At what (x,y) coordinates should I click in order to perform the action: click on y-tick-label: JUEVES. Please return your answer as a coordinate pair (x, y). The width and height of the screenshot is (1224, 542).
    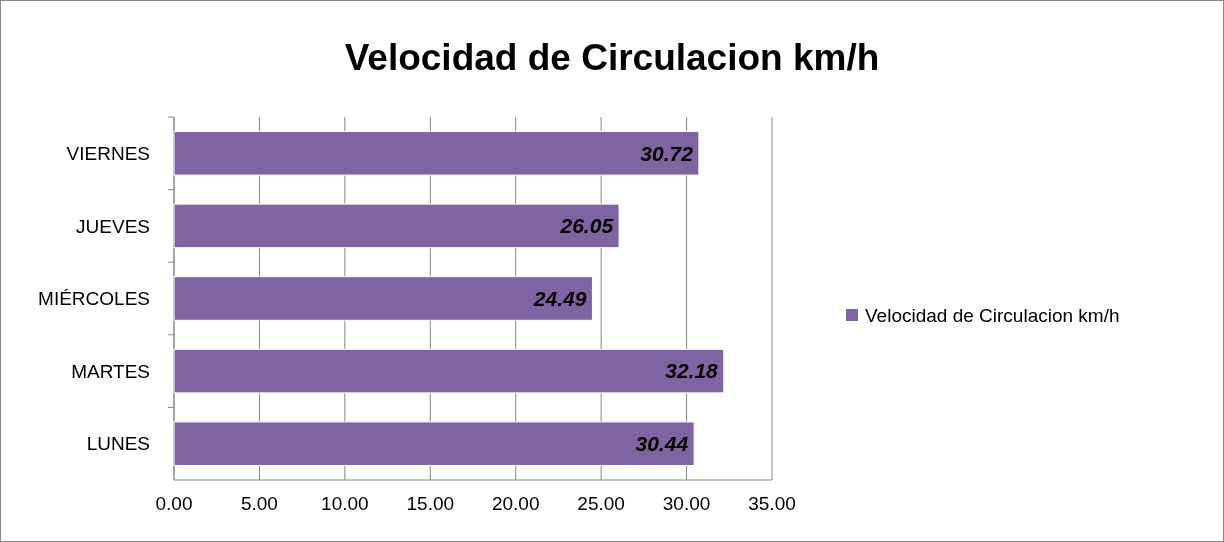
    Looking at the image, I should click on (113, 226).